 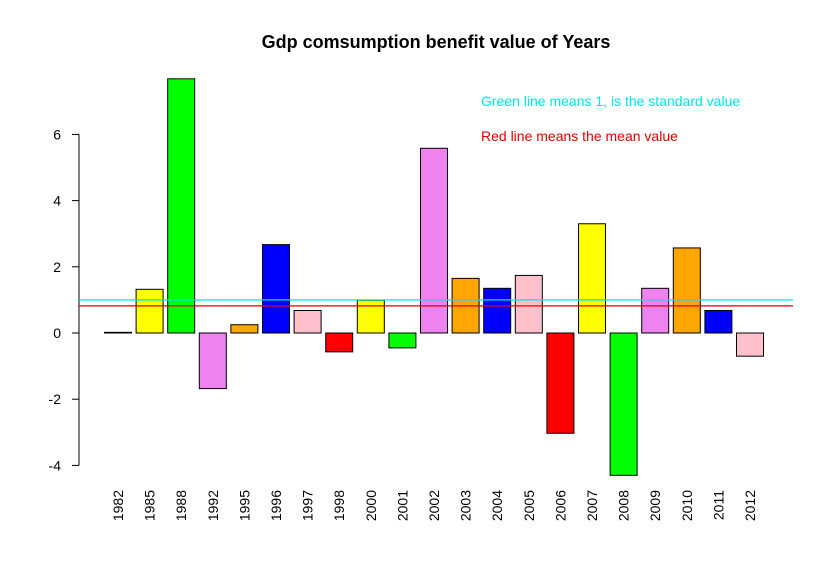 What do you see at coordinates (750, 344) in the screenshot?
I see `bar-2012` at bounding box center [750, 344].